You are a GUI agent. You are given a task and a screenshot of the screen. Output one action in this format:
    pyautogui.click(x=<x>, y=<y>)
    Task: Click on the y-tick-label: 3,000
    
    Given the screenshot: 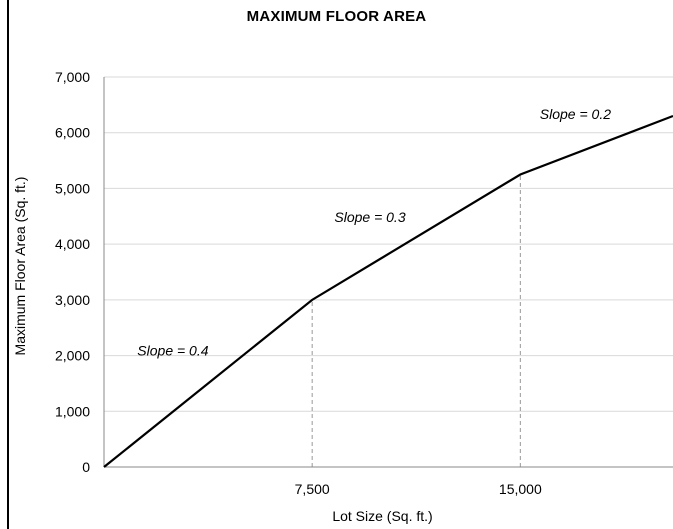 What is the action you would take?
    pyautogui.click(x=72, y=300)
    